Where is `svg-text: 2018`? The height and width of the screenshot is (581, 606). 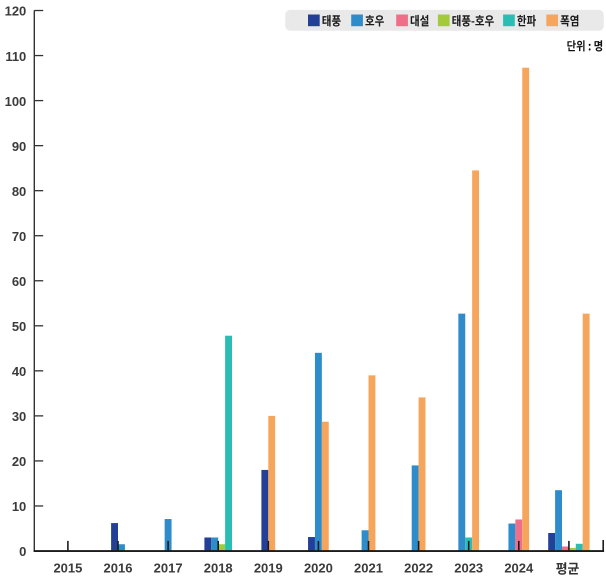
svg-text: 2018 is located at coordinates (218, 567).